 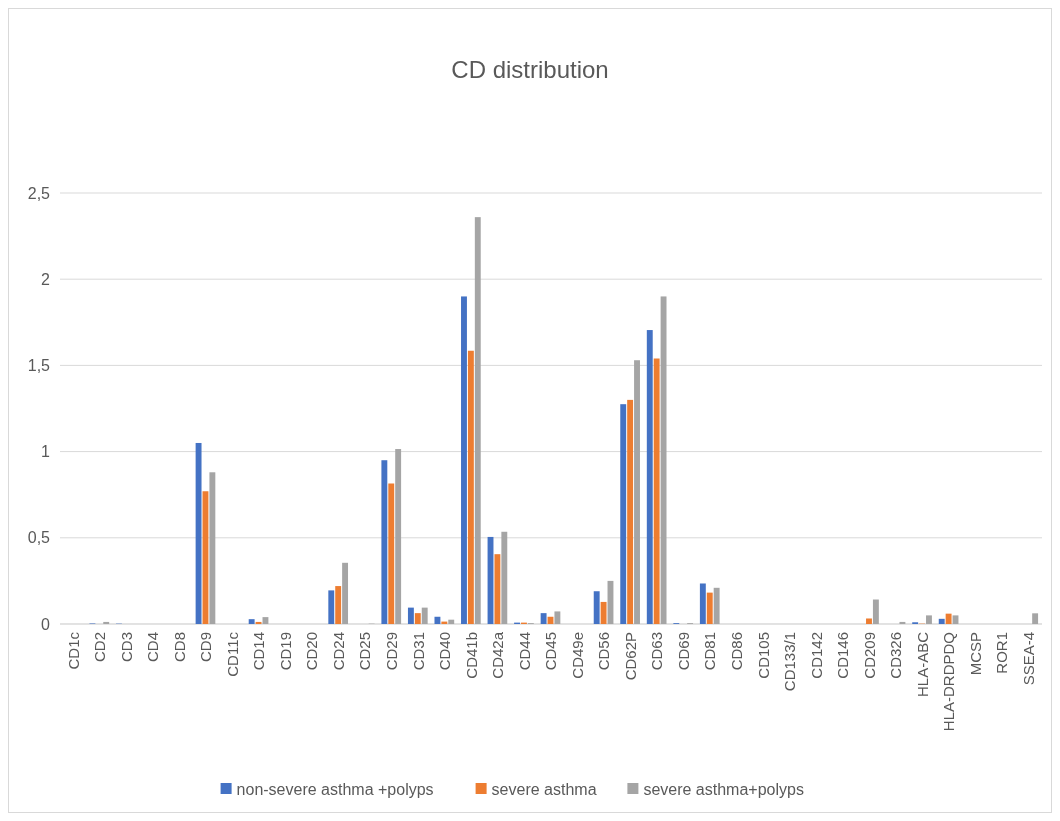 I want to click on x-tick-label: CD326, so click(x=896, y=655).